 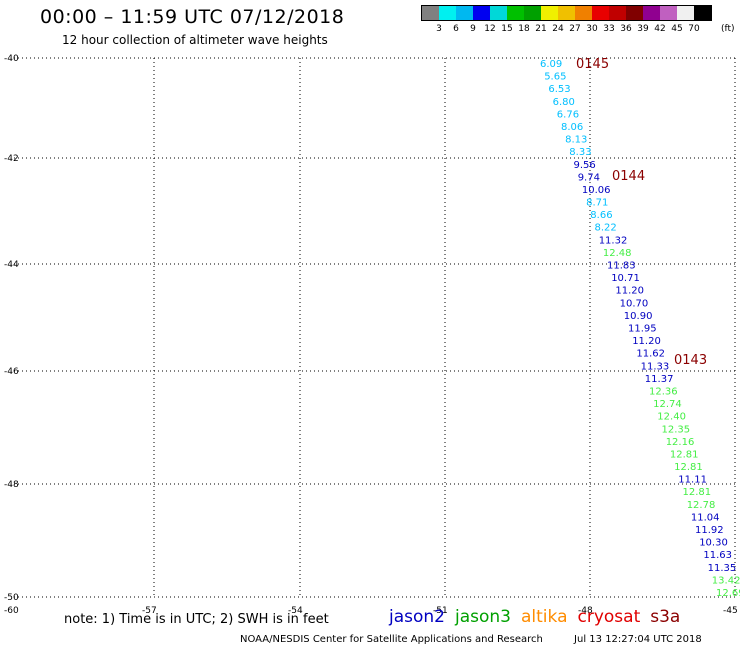 I want to click on color-scale-label: 15, so click(x=507, y=29).